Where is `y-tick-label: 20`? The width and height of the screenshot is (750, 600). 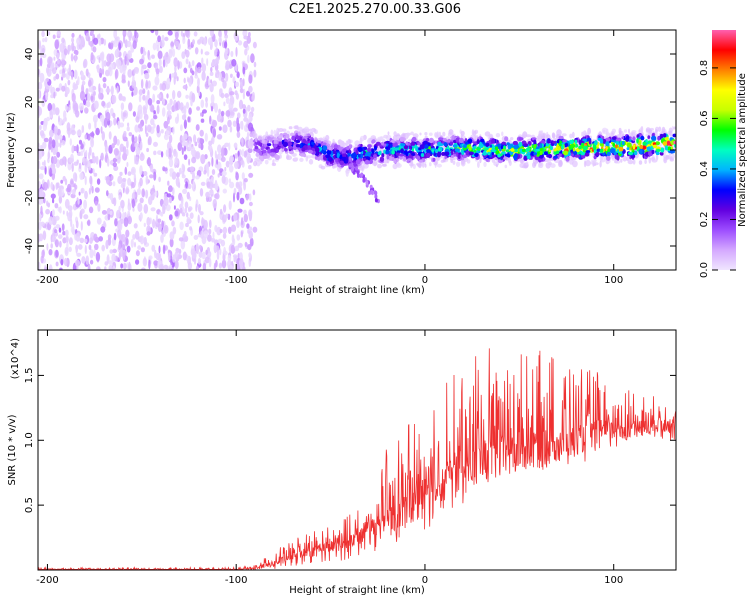
y-tick-label: 20 is located at coordinates (29, 102).